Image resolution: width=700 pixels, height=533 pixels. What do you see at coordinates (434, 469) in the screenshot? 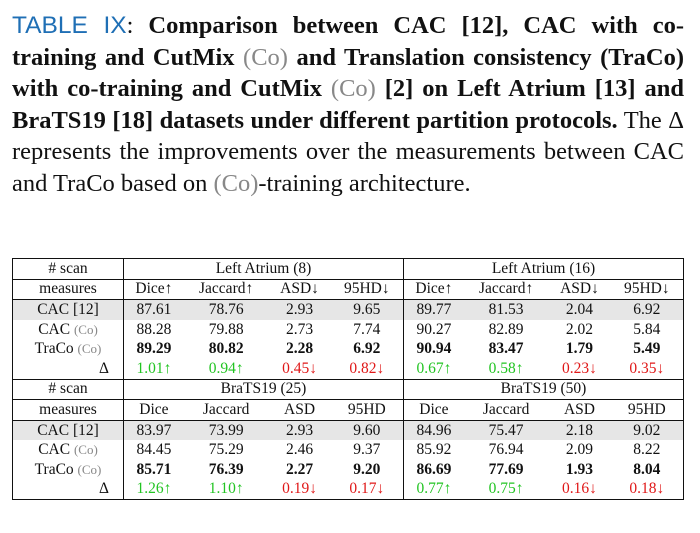
I see `cell: 86.69` at bounding box center [434, 469].